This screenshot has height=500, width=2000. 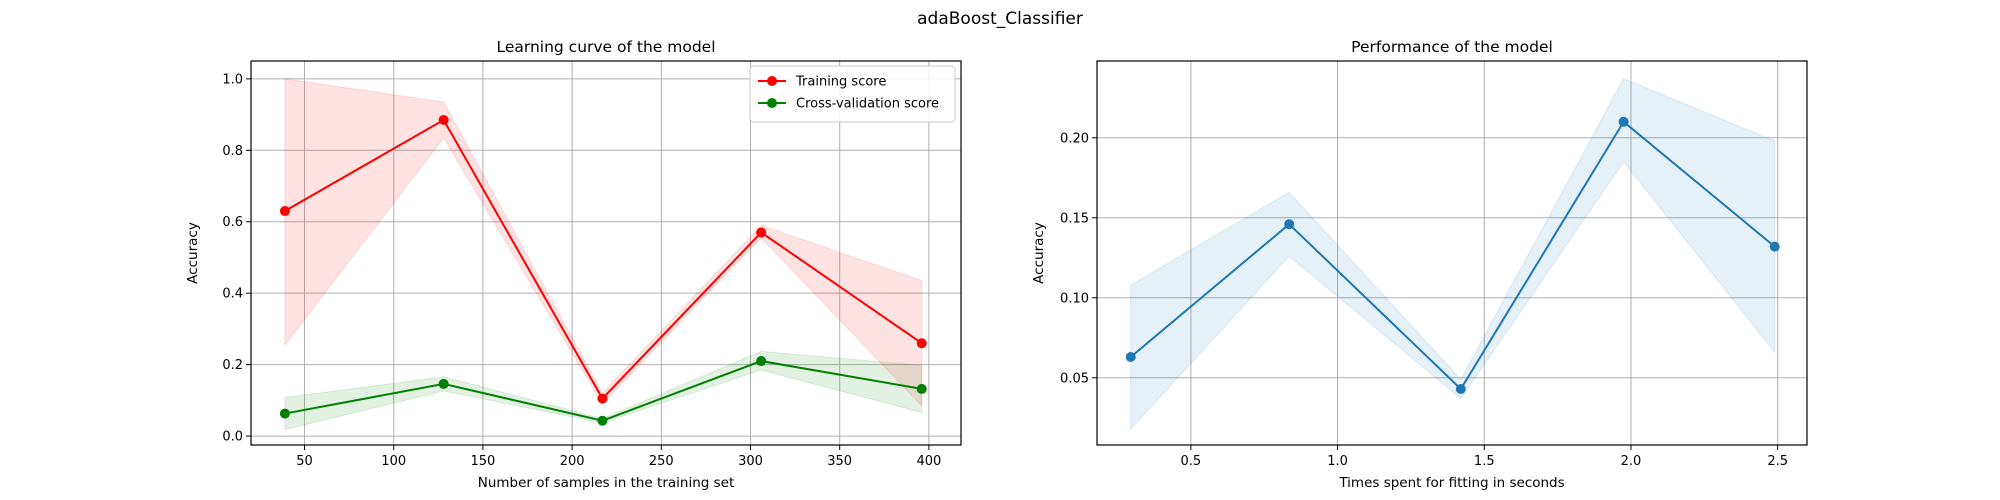 What do you see at coordinates (304, 461) in the screenshot?
I see `lc-x-tick-label-0: 50` at bounding box center [304, 461].